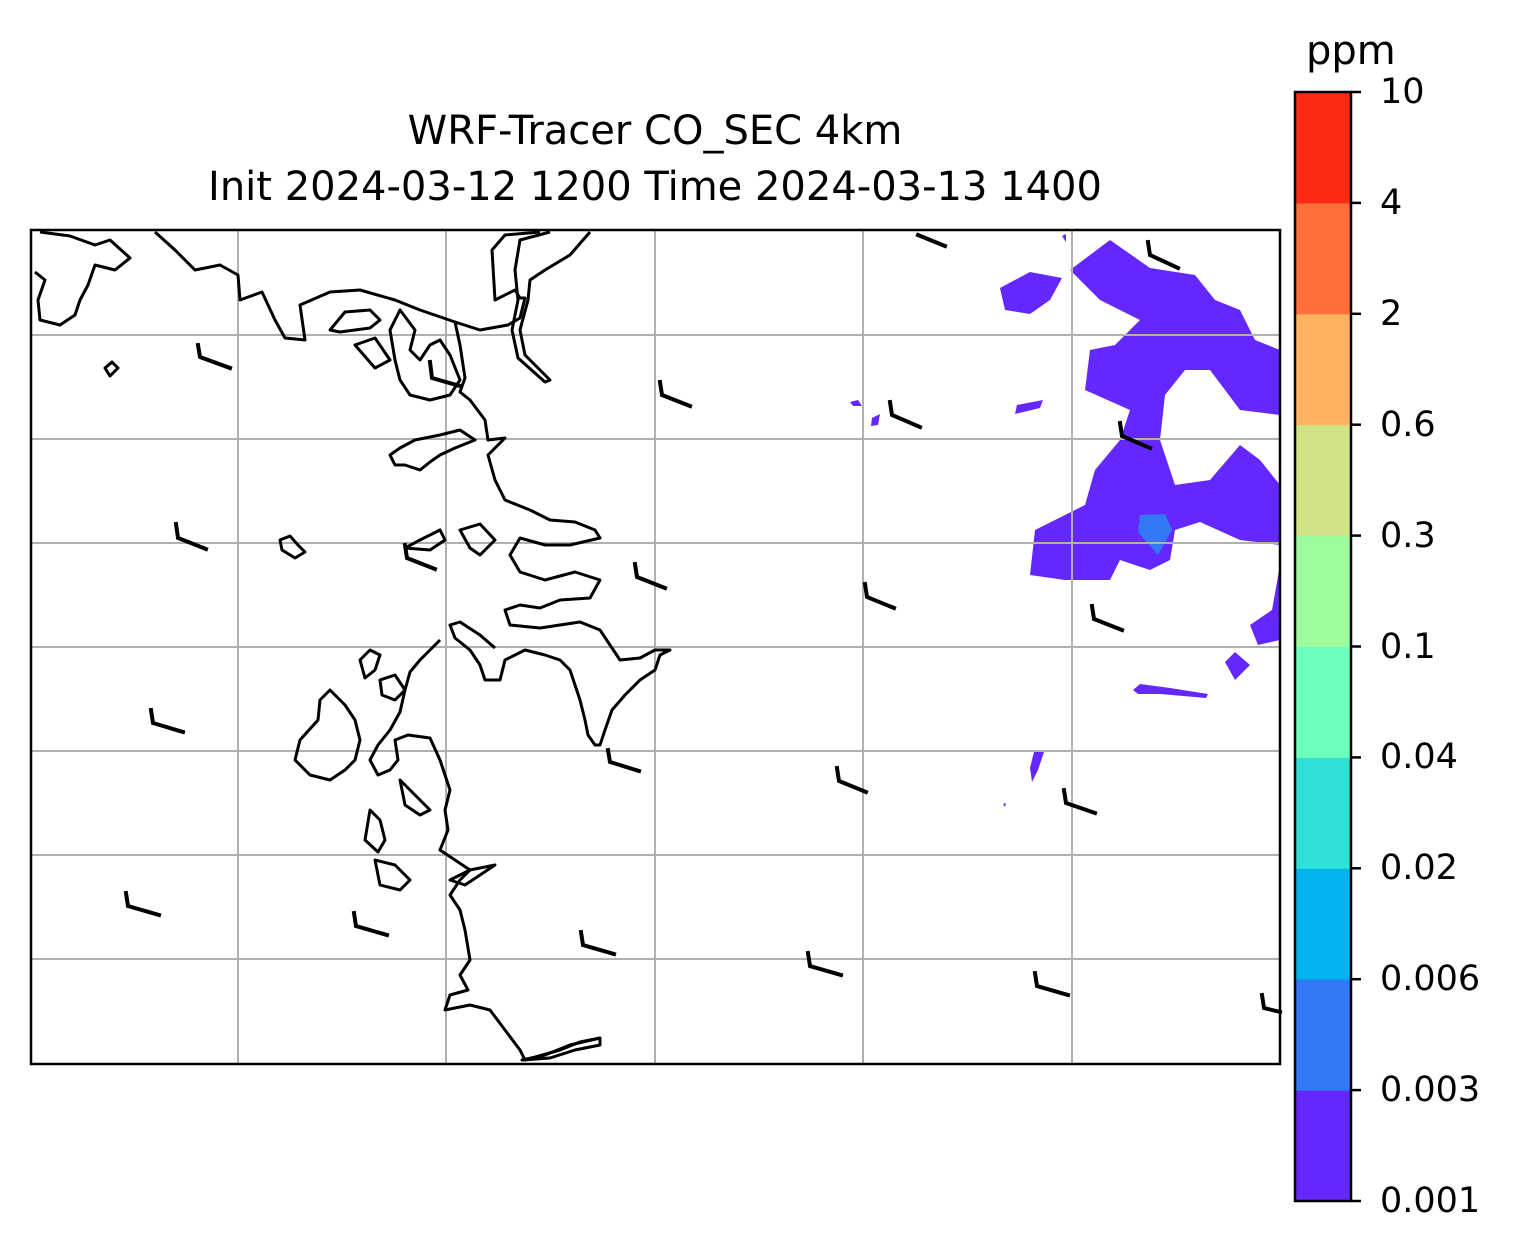 The height and width of the screenshot is (1256, 1528). What do you see at coordinates (1037, 767) in the screenshot?
I see `tracer-sliver-south` at bounding box center [1037, 767].